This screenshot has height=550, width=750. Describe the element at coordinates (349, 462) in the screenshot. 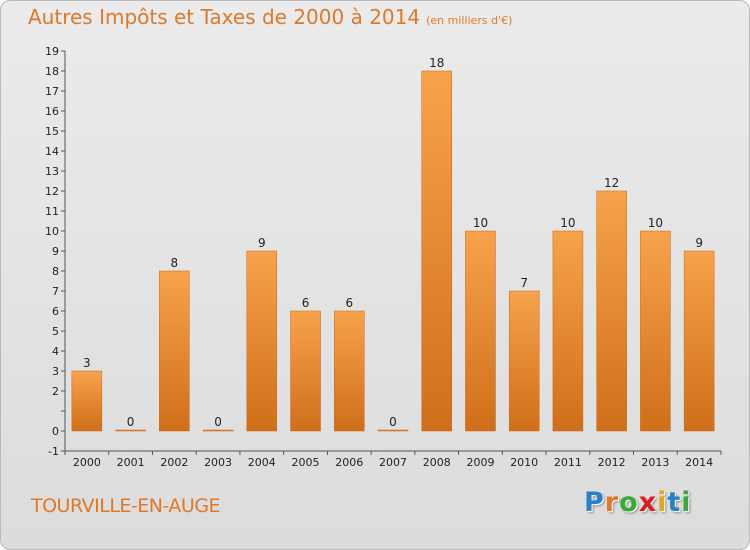

I see `x-tick-label: 2006` at that location.